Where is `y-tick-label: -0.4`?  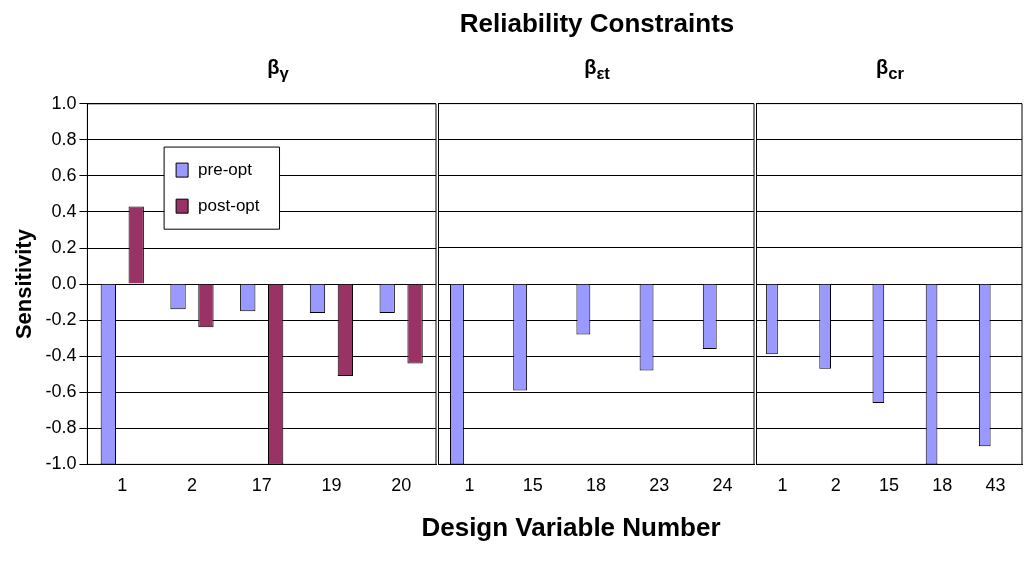
y-tick-label: -0.4 is located at coordinates (61, 355).